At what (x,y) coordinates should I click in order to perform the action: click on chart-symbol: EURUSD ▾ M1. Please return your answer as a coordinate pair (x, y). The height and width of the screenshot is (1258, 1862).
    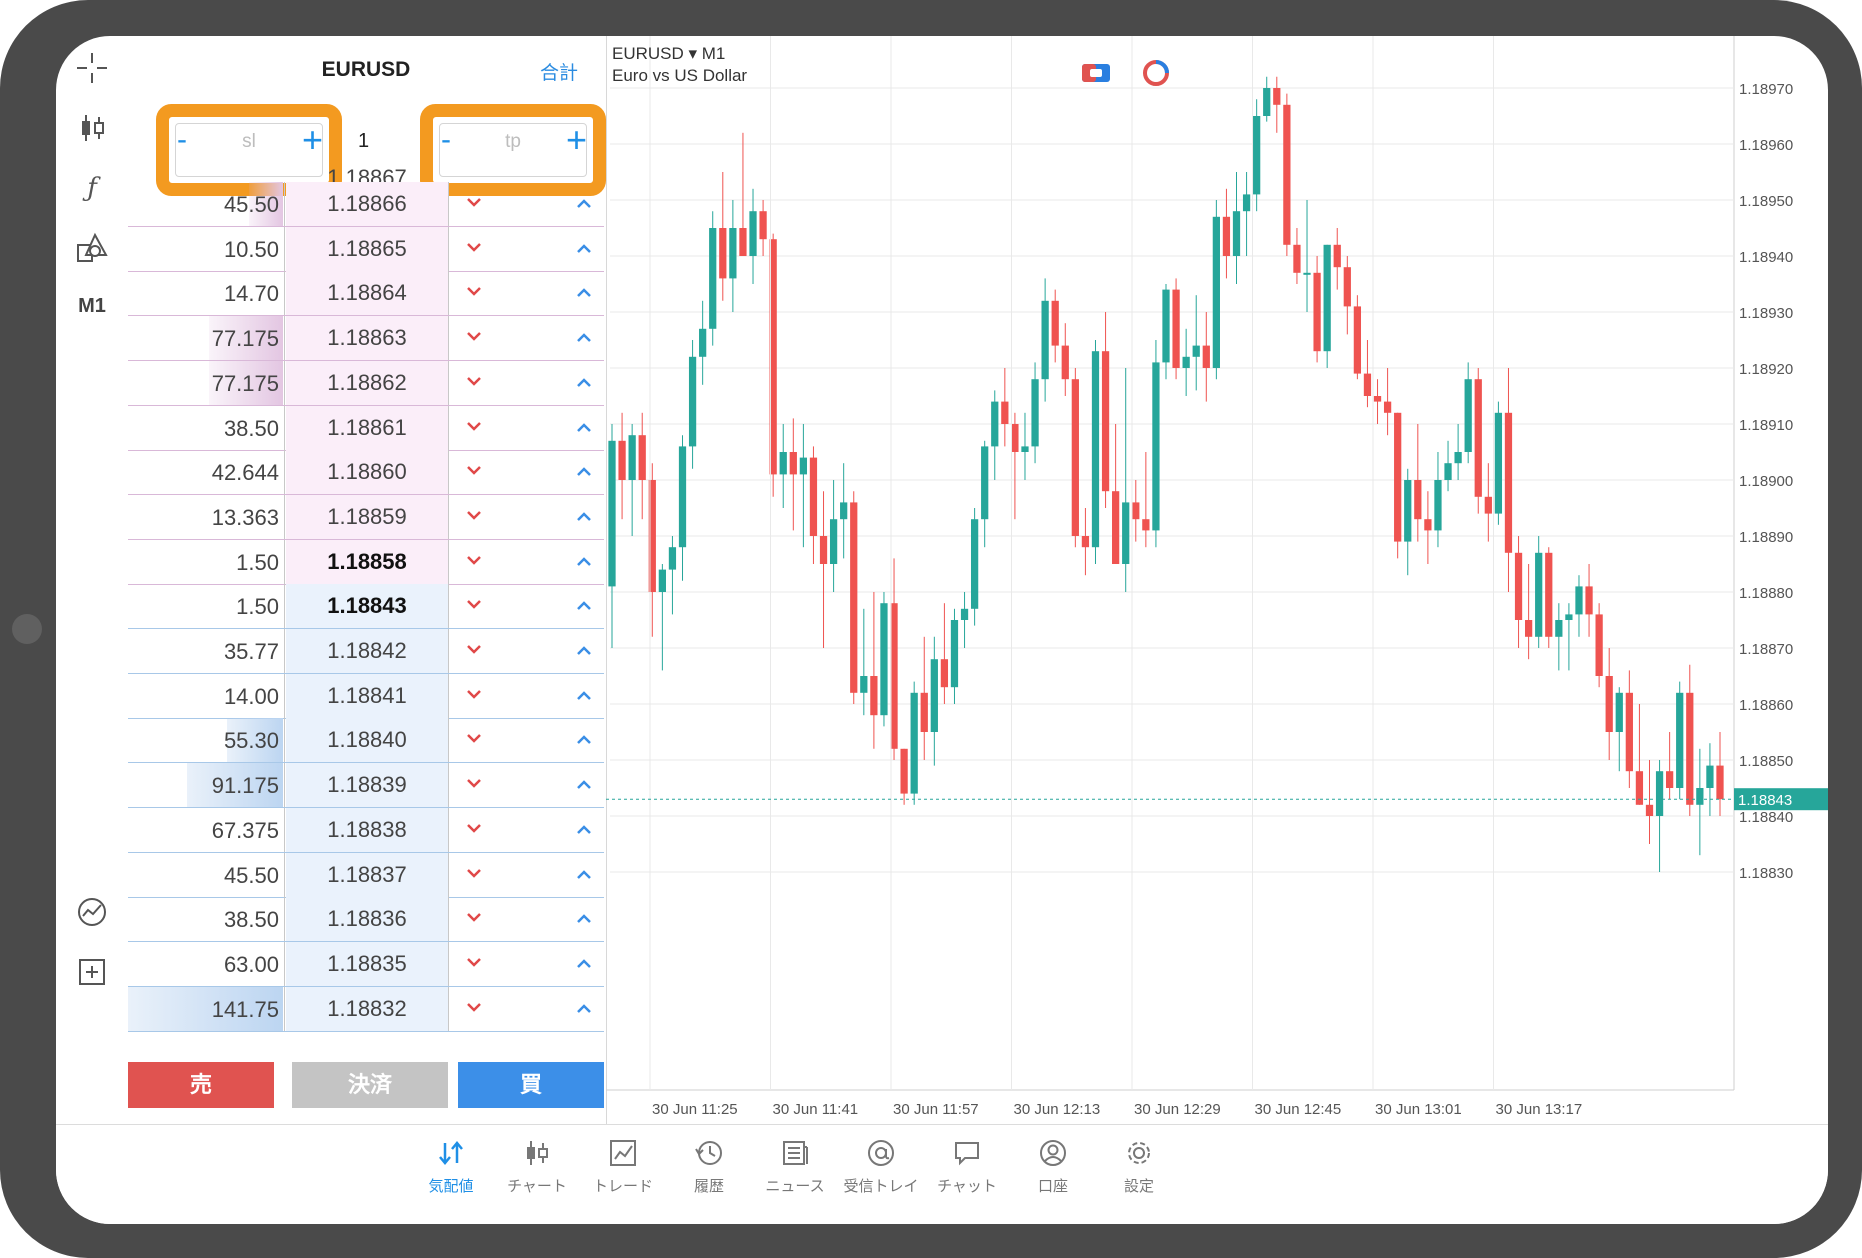
    Looking at the image, I should click on (669, 53).